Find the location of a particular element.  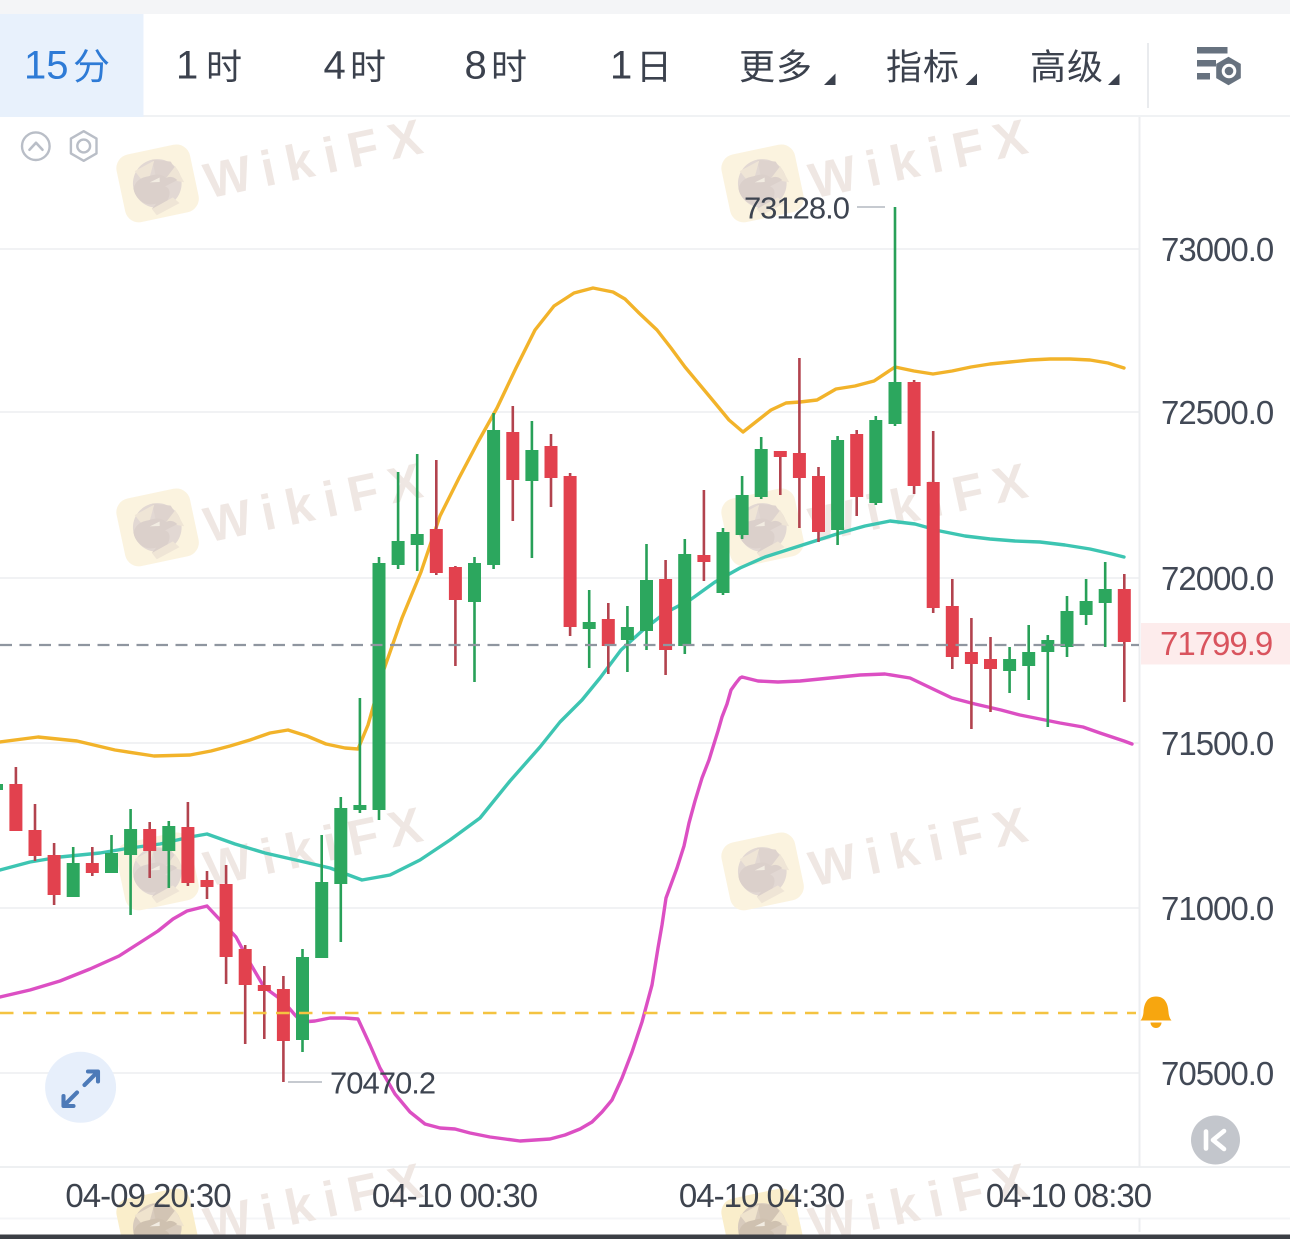

svg-text: 70500.0 is located at coordinates (1217, 1073).